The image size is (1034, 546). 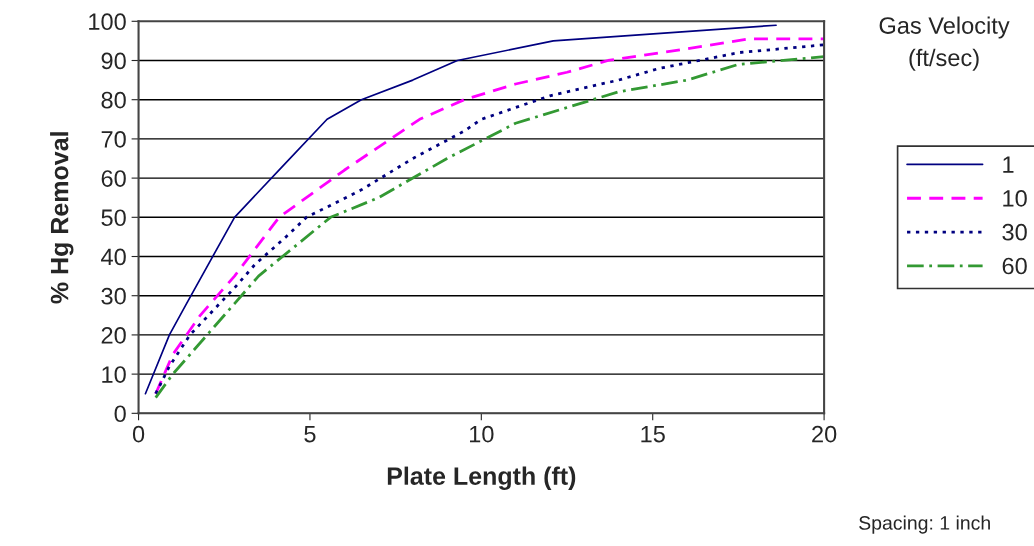 I want to click on x-tick-label: 20, so click(x=824, y=434).